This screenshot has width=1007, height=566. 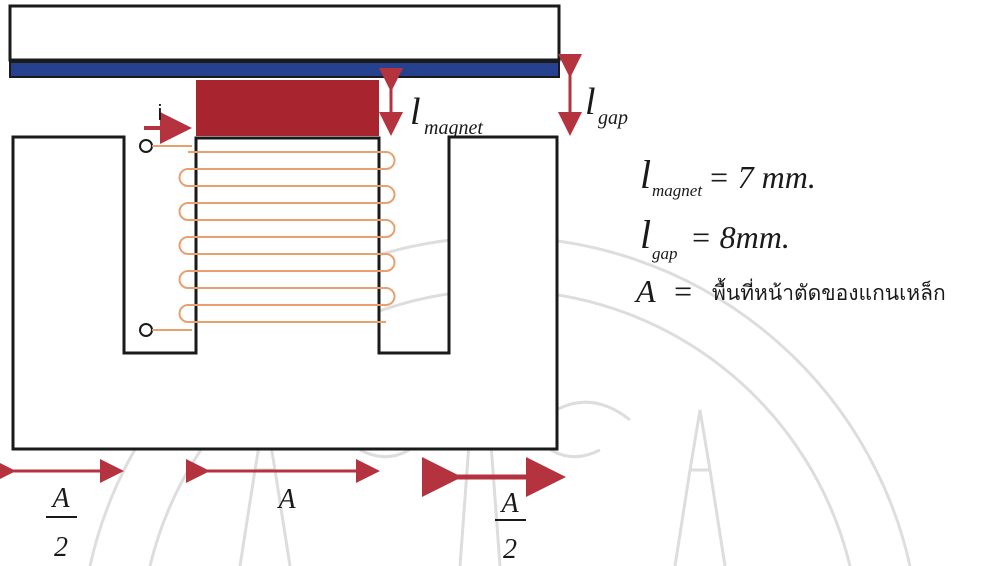 I want to click on terminal-top, so click(x=146, y=146).